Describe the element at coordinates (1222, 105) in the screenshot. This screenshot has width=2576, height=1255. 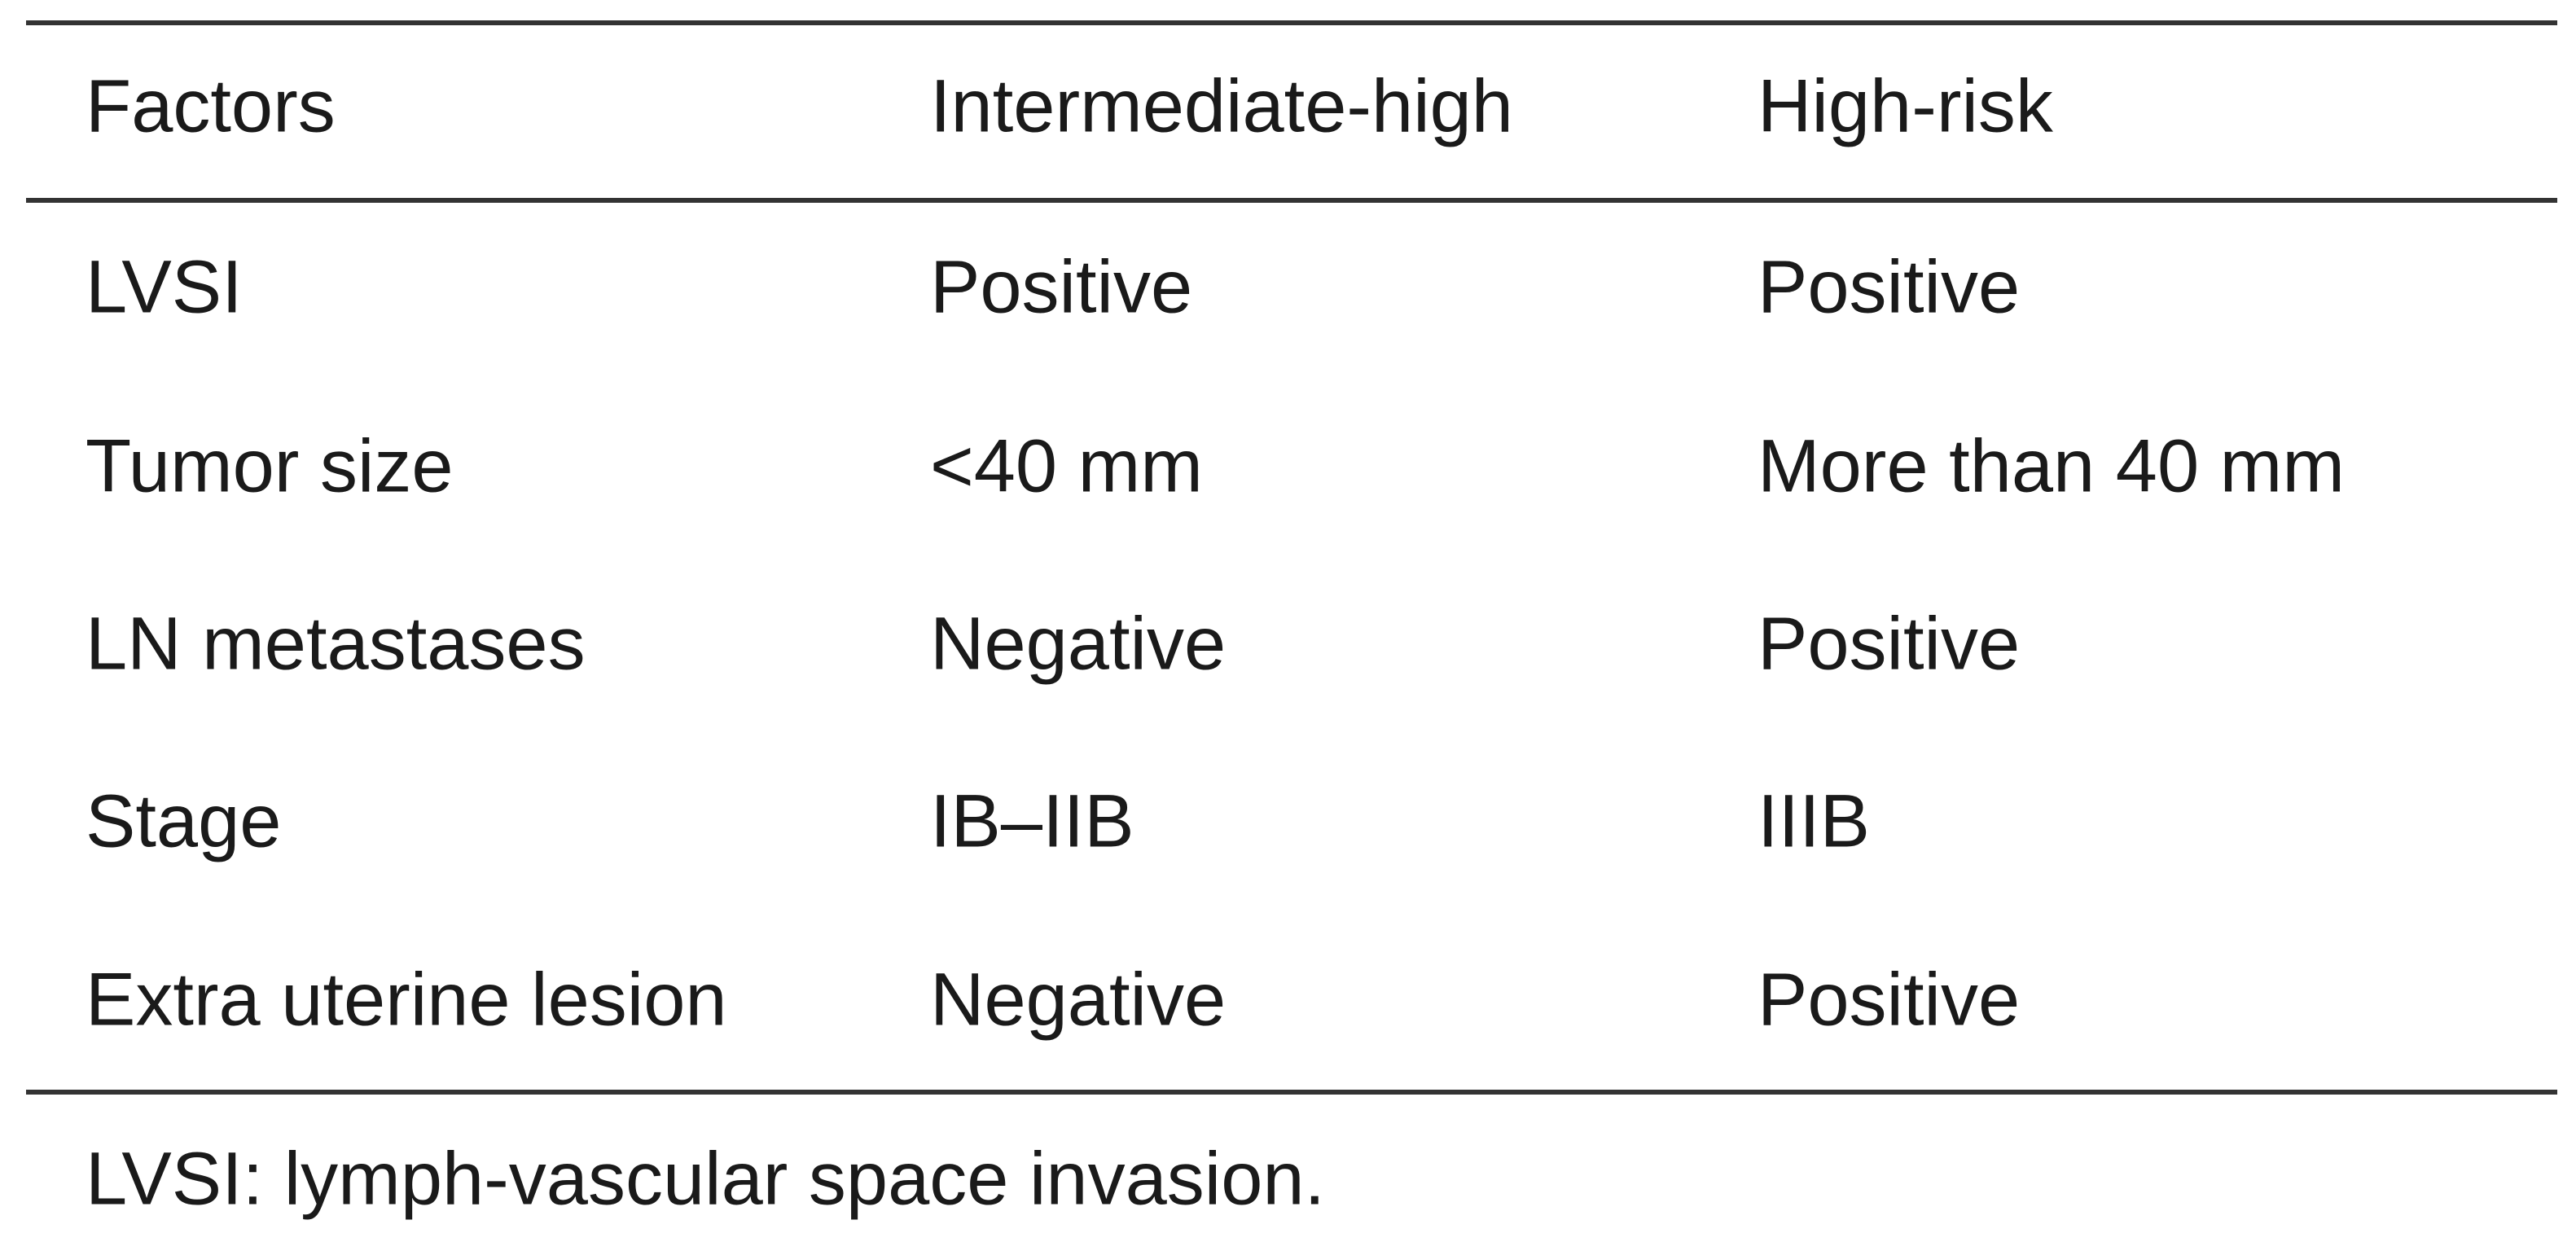
I see `header-cell: Intermediate-high` at that location.